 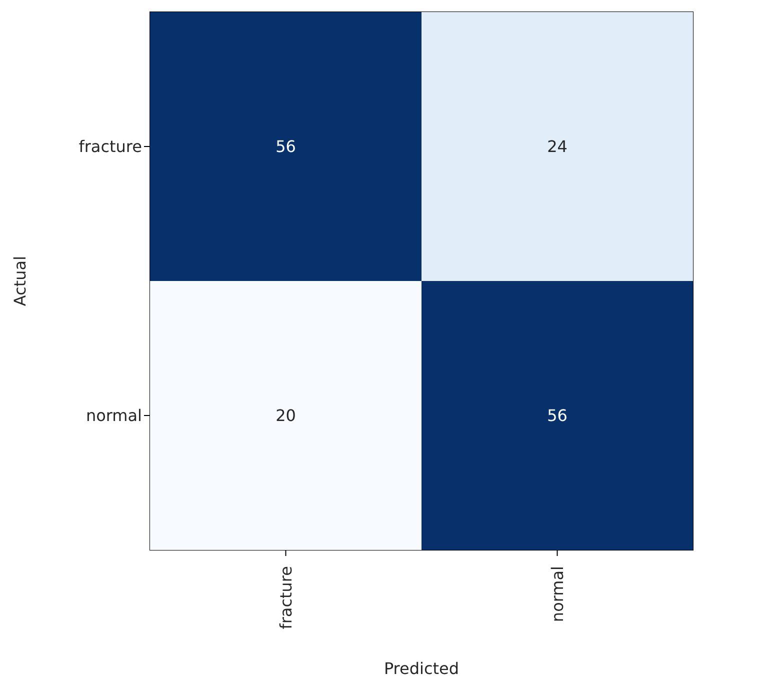 I want to click on data-label: 20, so click(x=286, y=415).